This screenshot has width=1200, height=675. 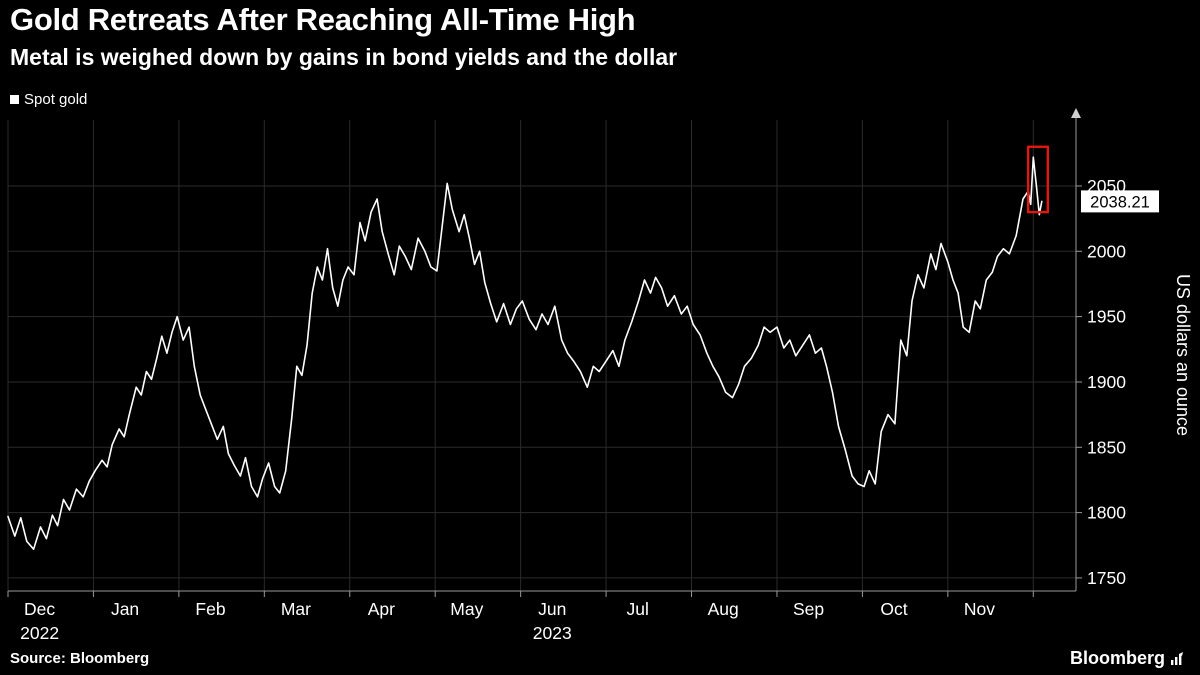 What do you see at coordinates (39, 609) in the screenshot?
I see `x-tick-label: Dec` at bounding box center [39, 609].